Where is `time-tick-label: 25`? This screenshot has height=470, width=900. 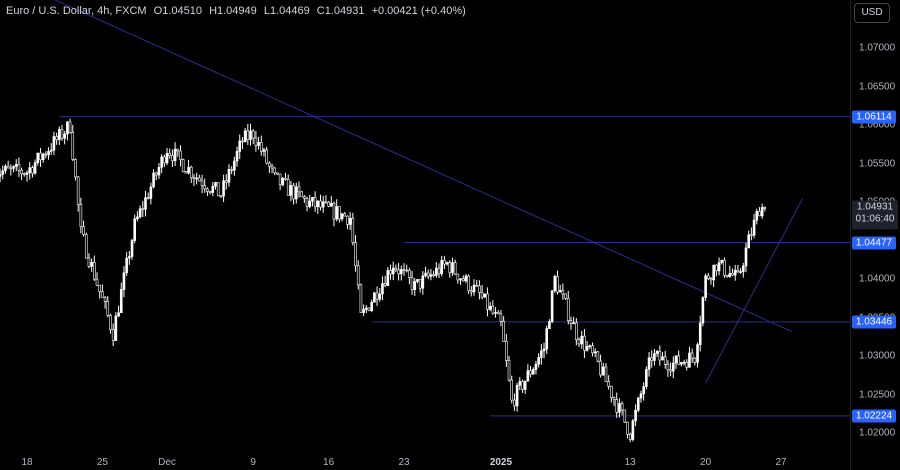 time-tick-label: 25 is located at coordinates (102, 462).